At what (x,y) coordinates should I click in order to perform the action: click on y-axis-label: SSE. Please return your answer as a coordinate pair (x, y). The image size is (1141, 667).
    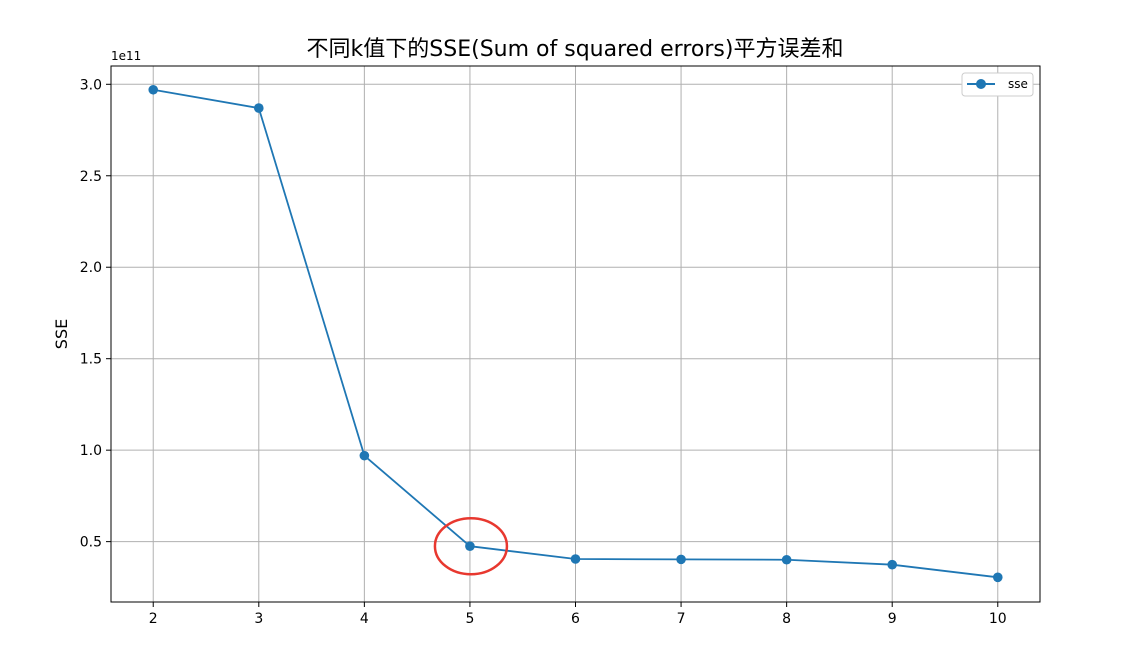
    Looking at the image, I should click on (61, 334).